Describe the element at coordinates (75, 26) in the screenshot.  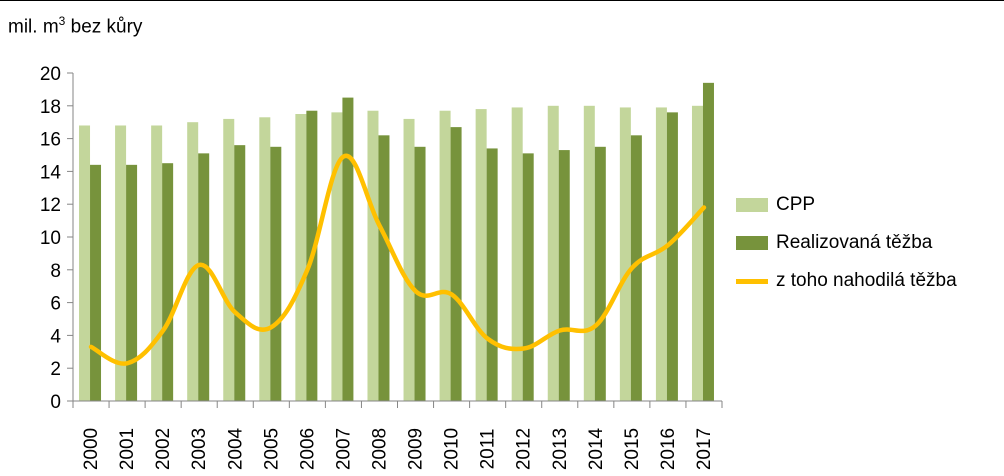
I see `y-axis-unit-label: mil. m3 bez kůry` at that location.